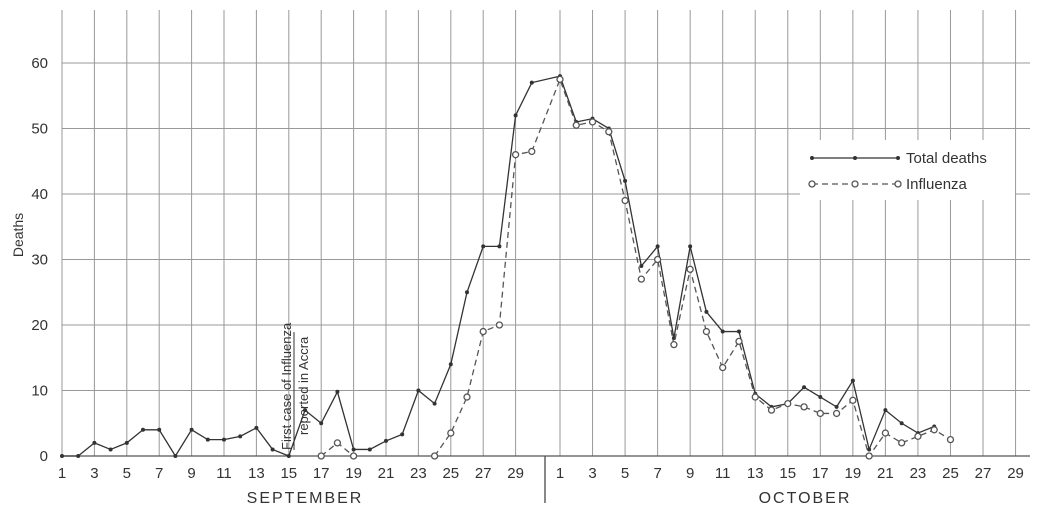 The width and height of the screenshot is (1042, 506). What do you see at coordinates (159, 473) in the screenshot?
I see `x-tick-label: 7` at bounding box center [159, 473].